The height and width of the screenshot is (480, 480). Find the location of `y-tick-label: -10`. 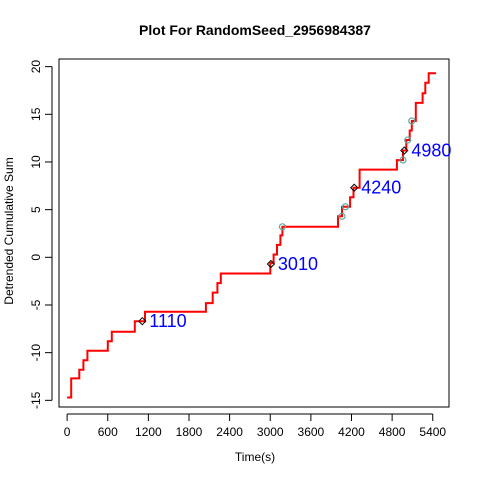

y-tick-label: -10 is located at coordinates (36, 353).